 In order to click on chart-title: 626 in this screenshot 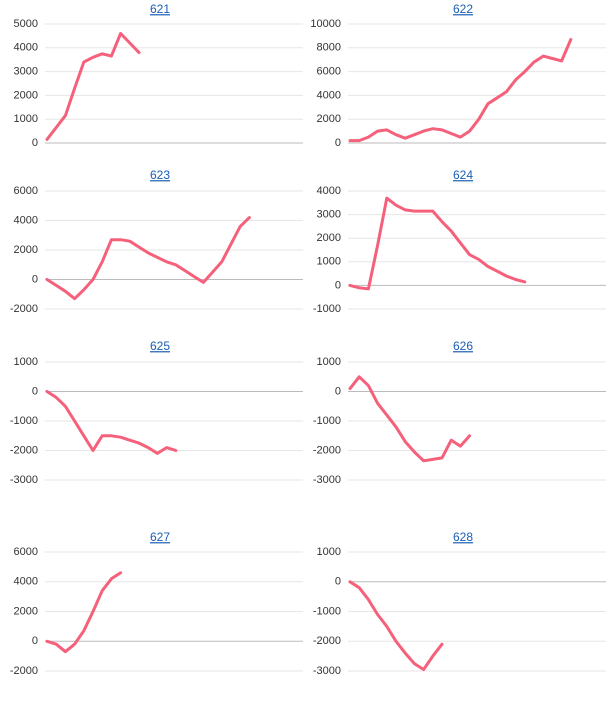, I will do `click(463, 346)`.